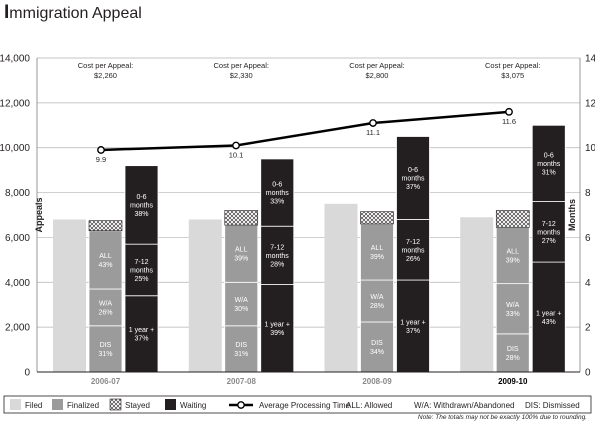 Image resolution: width=595 pixels, height=427 pixels. I want to click on legend-line-point, so click(241, 405).